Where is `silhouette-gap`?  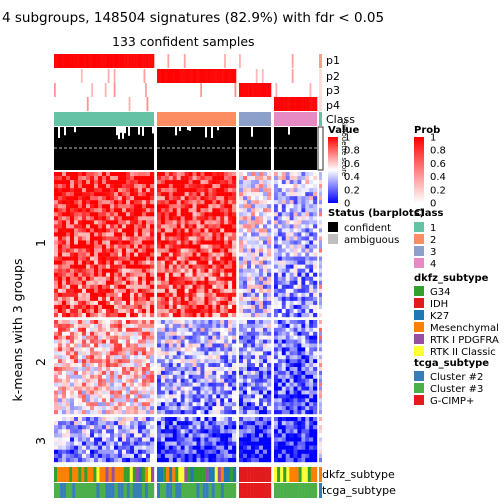
silhouette-gap is located at coordinates (180, 129).